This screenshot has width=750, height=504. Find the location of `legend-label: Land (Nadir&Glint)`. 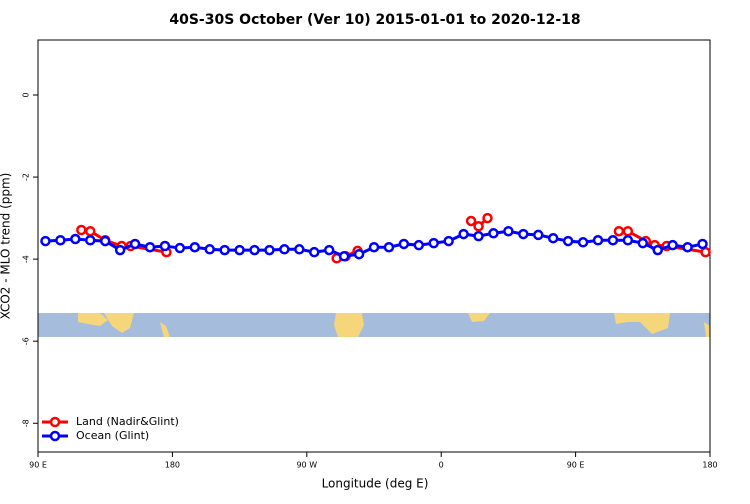

legend-label: Land (Nadir&Glint) is located at coordinates (127, 421).